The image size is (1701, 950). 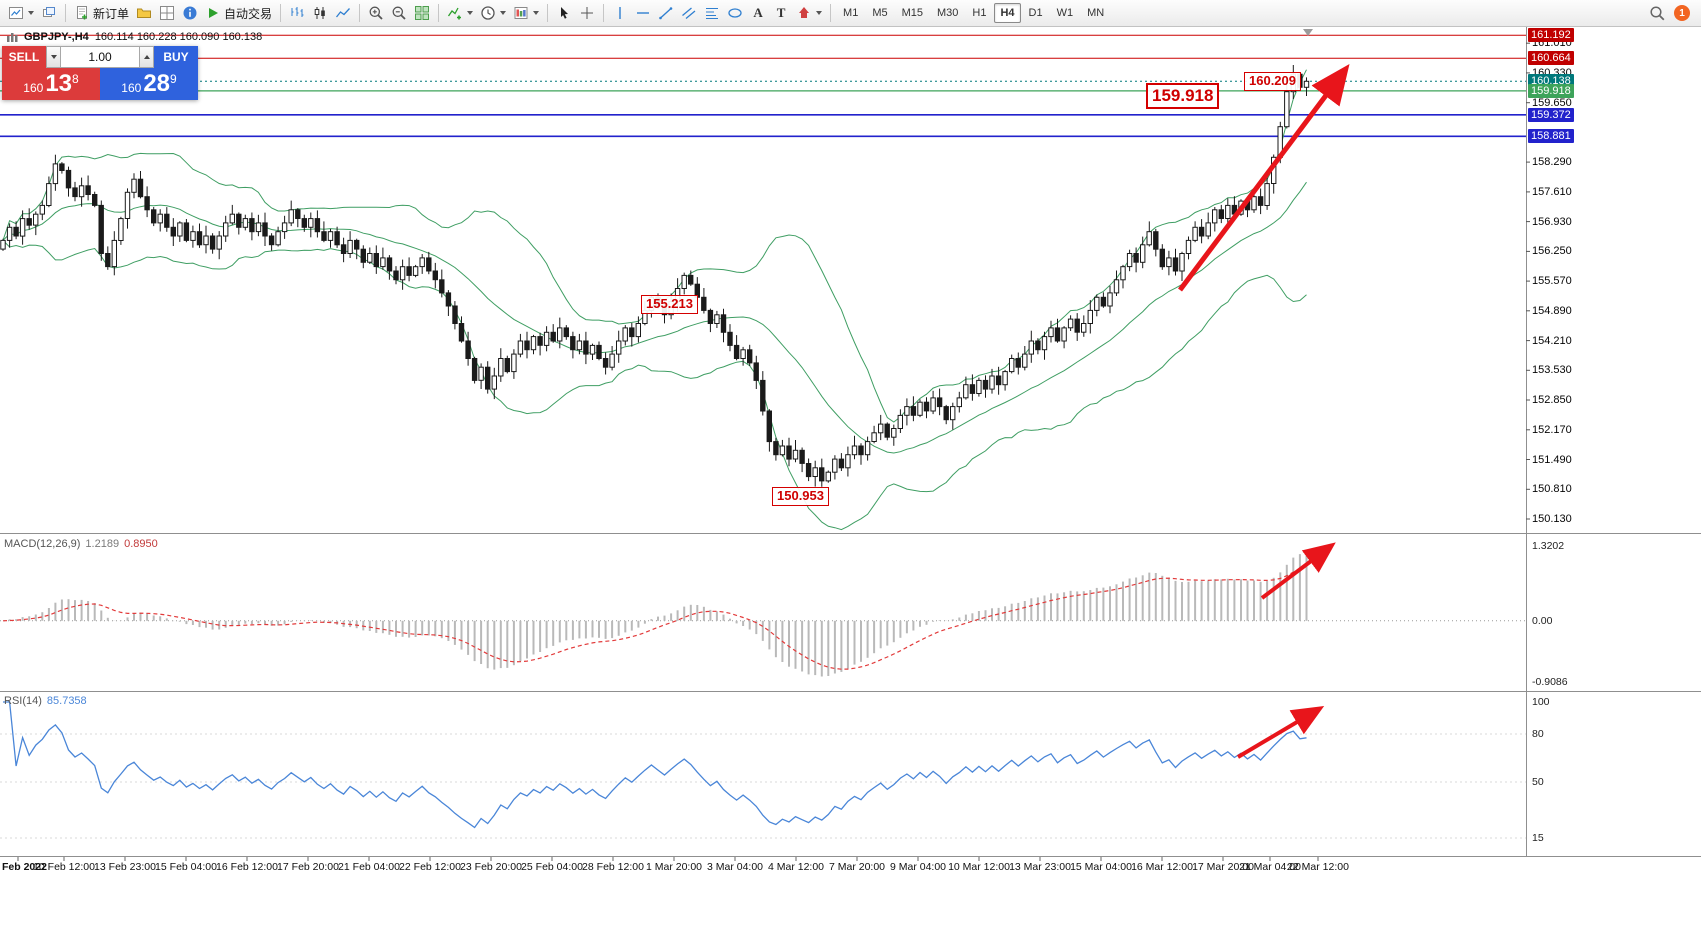 What do you see at coordinates (248, 13) in the screenshot?
I see `autotrade-label: 自动交易` at bounding box center [248, 13].